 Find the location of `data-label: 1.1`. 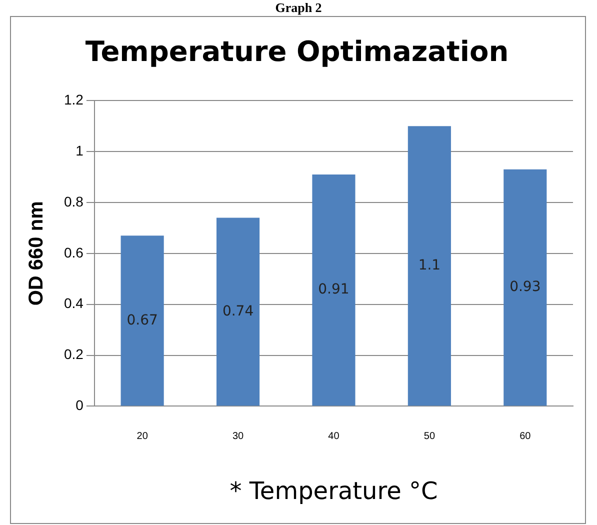

data-label: 1.1 is located at coordinates (429, 266).